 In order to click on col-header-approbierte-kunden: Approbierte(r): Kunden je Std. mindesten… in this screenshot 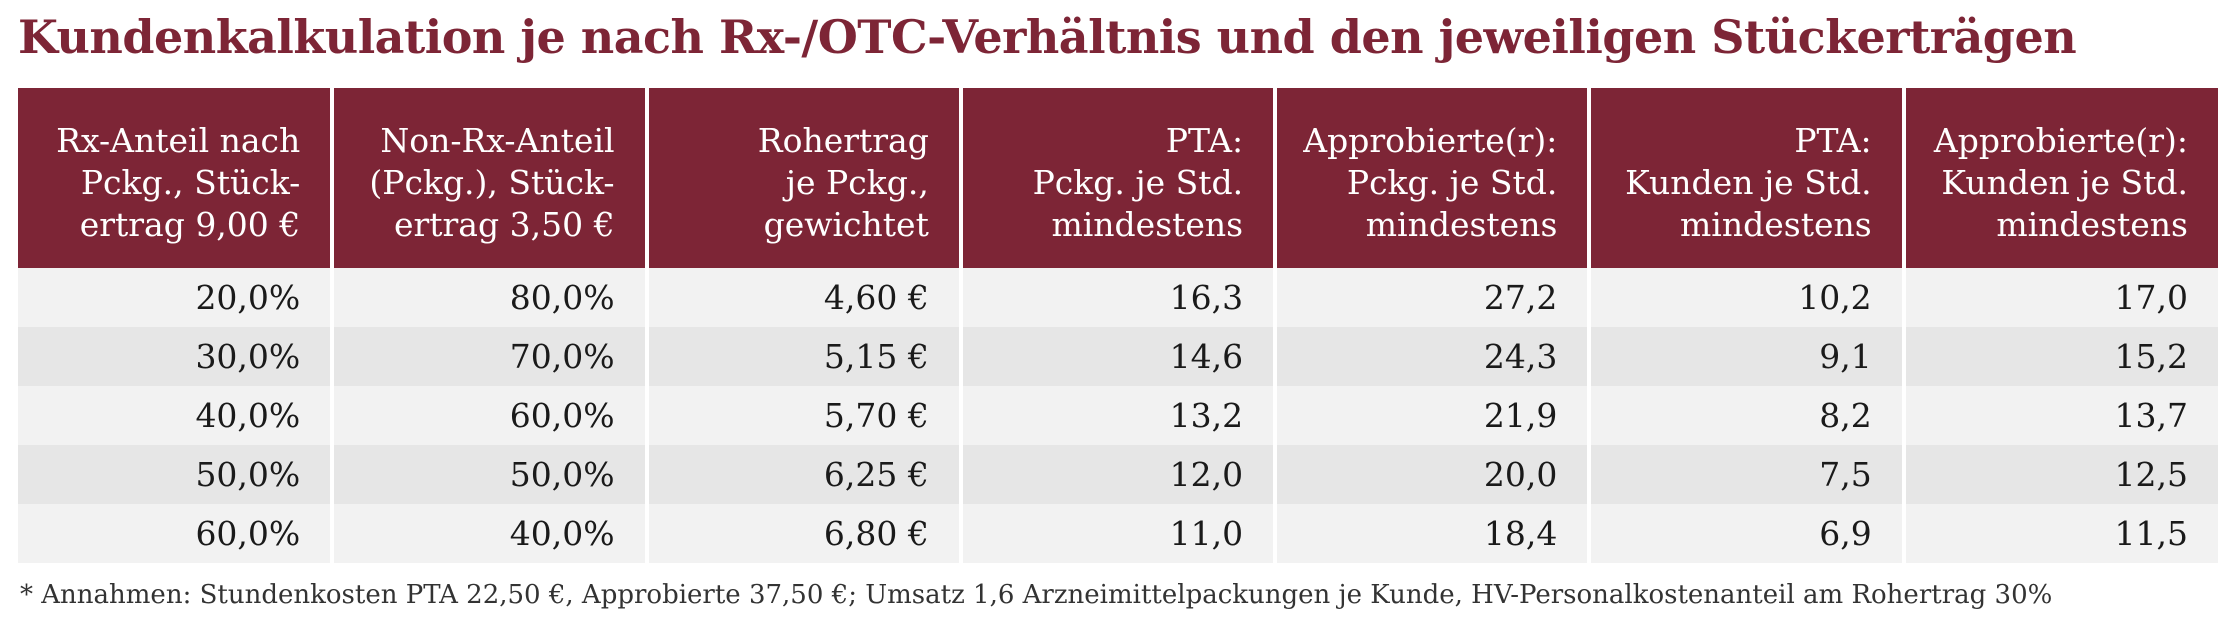, I will do `click(2059, 178)`.